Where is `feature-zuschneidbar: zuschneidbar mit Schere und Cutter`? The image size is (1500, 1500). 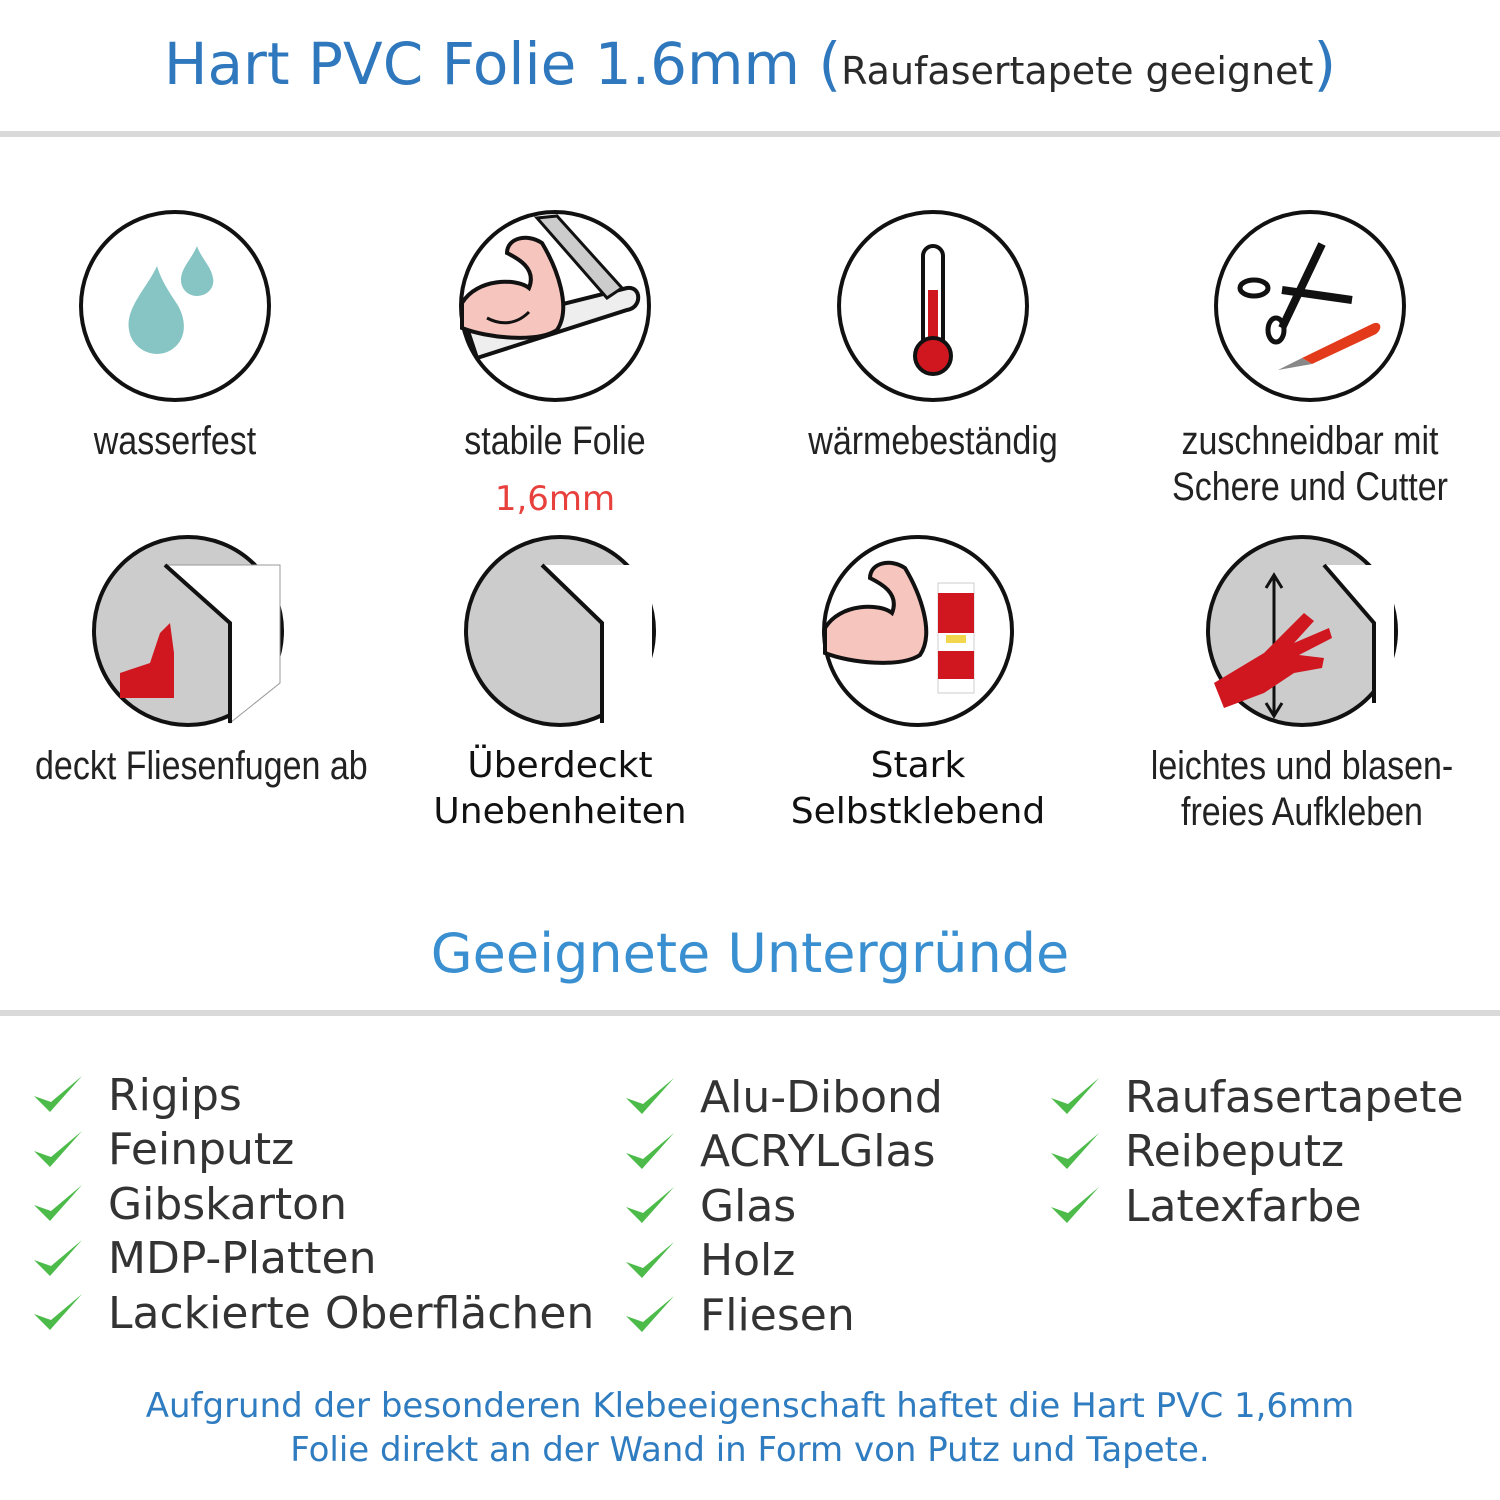
feature-zuschneidbar: zuschneidbar mit Schere und Cutter is located at coordinates (1310, 359).